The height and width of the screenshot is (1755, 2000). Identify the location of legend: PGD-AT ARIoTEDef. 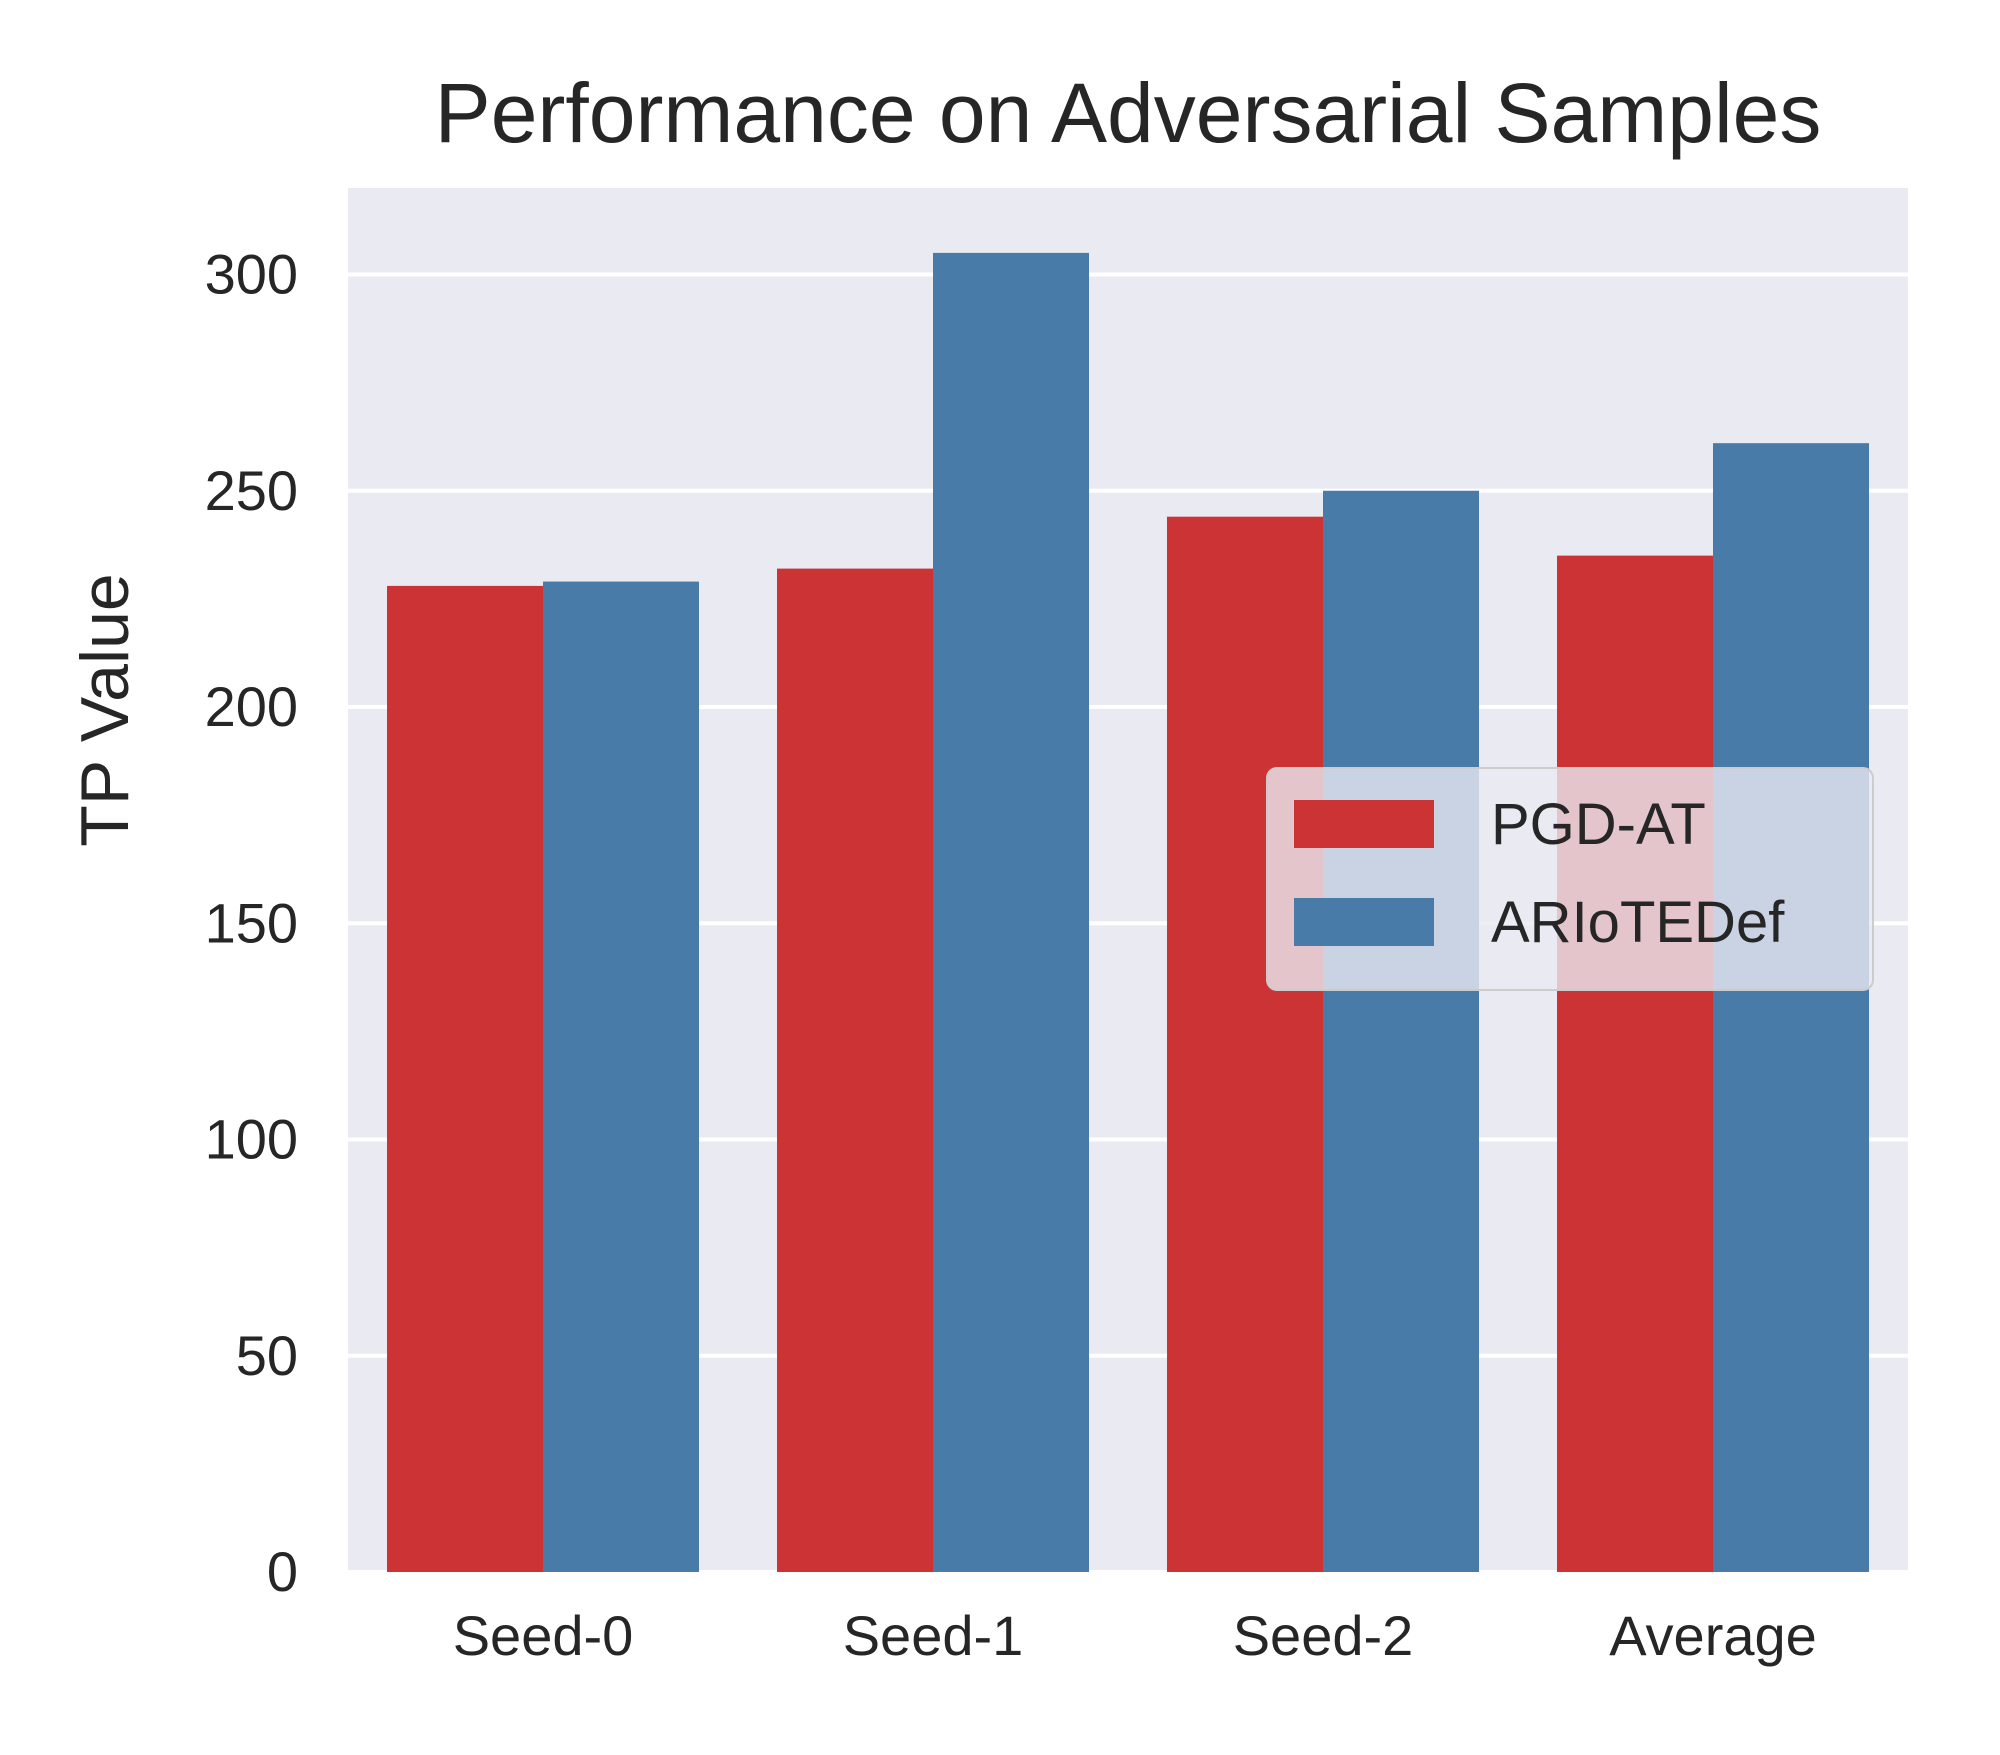
(1570, 879).